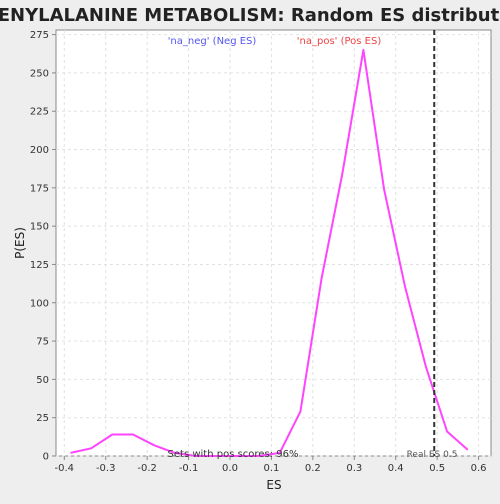 Image resolution: width=500 pixels, height=504 pixels. Describe the element at coordinates (437, 468) in the screenshot. I see `x-tick-label: 0.5` at that location.